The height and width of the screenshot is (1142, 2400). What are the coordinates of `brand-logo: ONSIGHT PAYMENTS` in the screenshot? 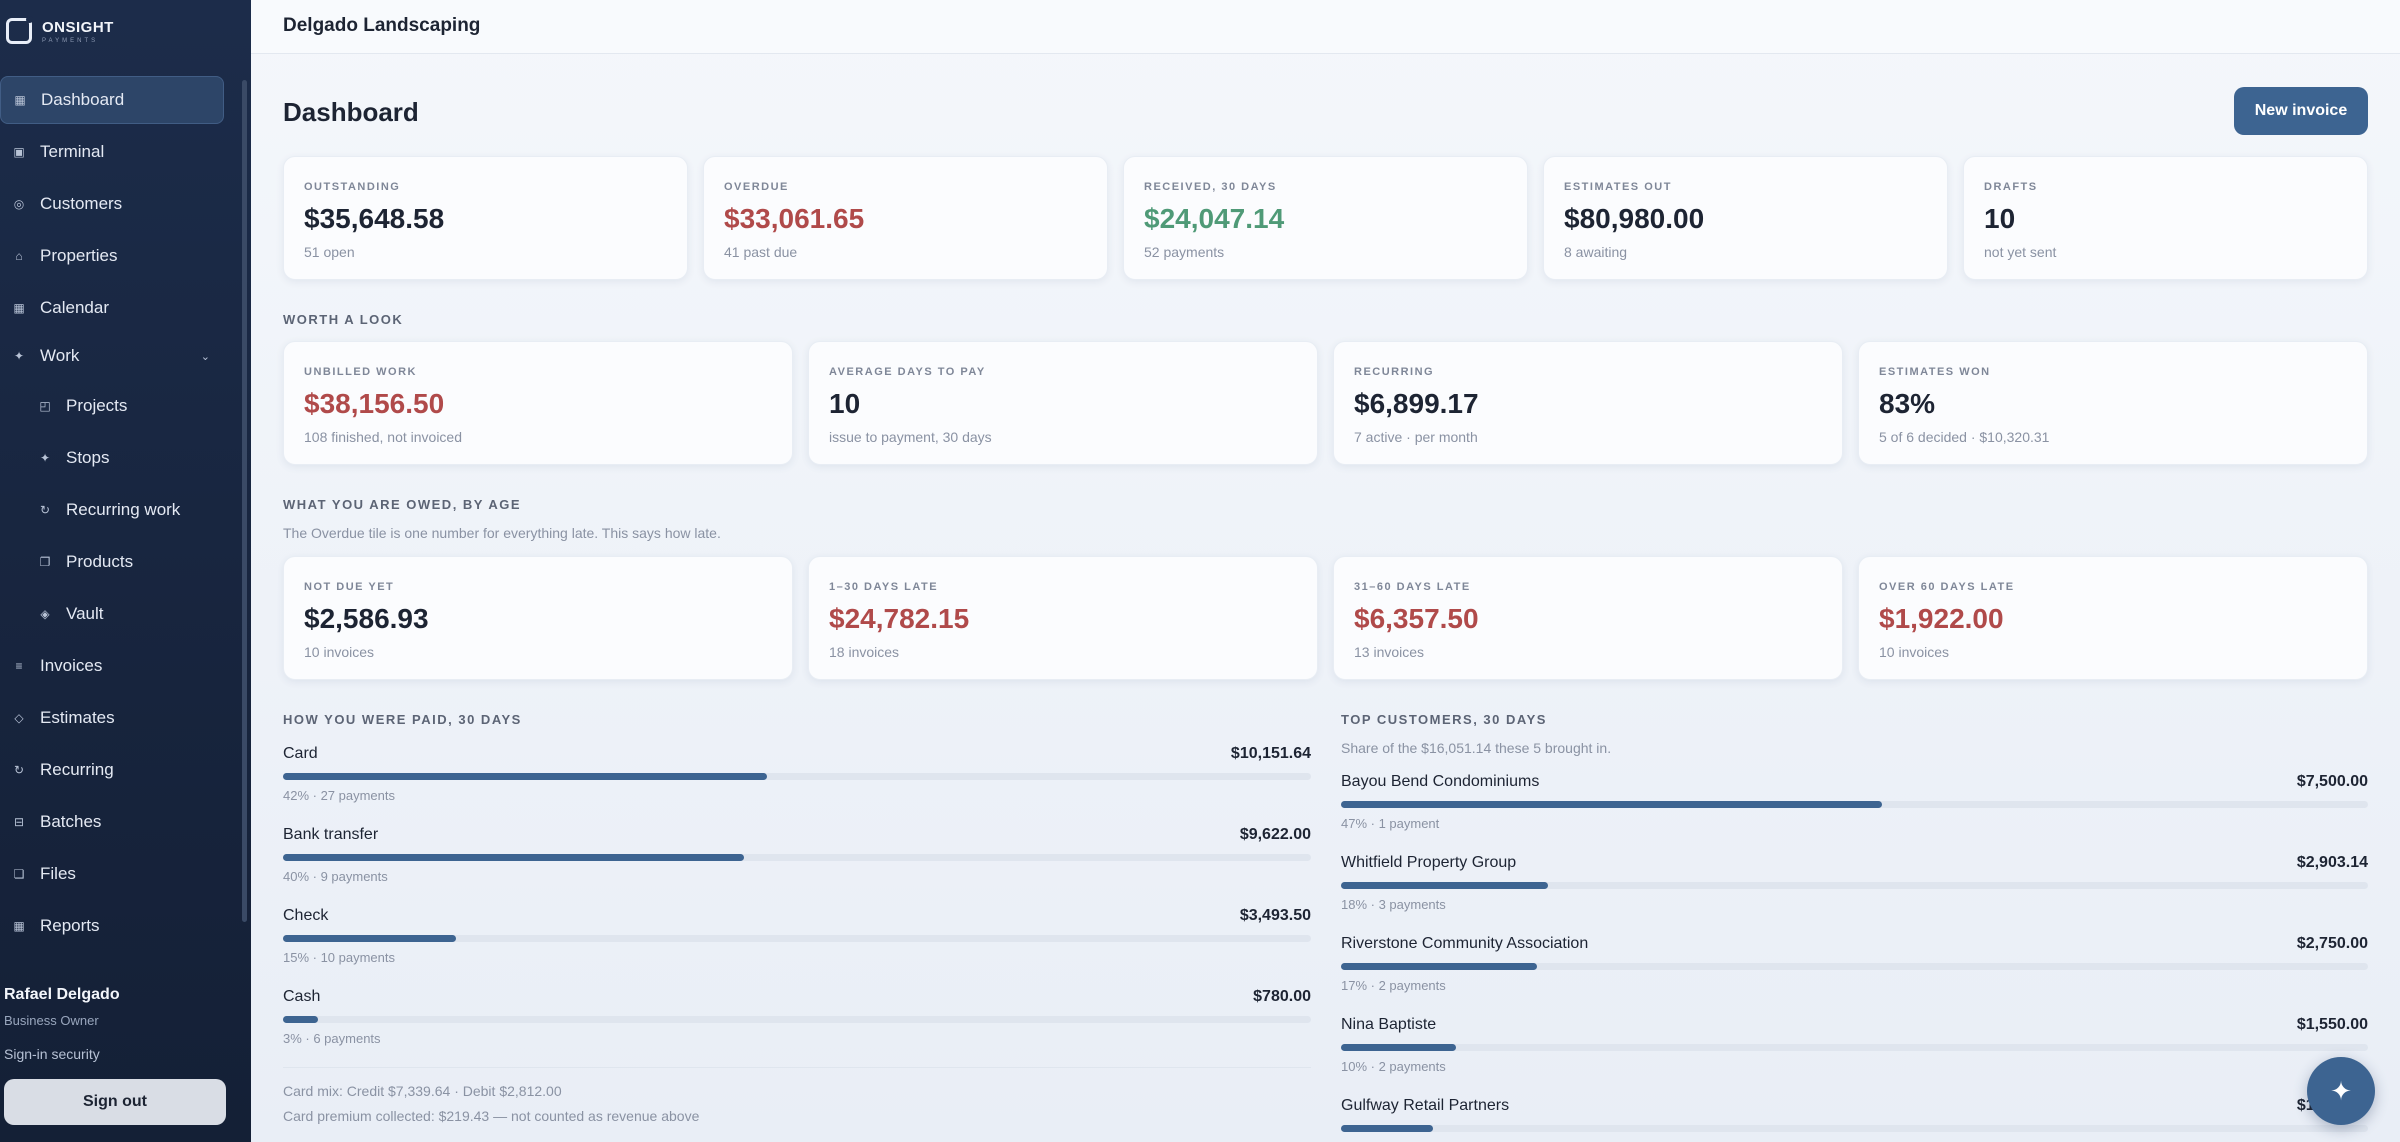 It's located at (60, 30).